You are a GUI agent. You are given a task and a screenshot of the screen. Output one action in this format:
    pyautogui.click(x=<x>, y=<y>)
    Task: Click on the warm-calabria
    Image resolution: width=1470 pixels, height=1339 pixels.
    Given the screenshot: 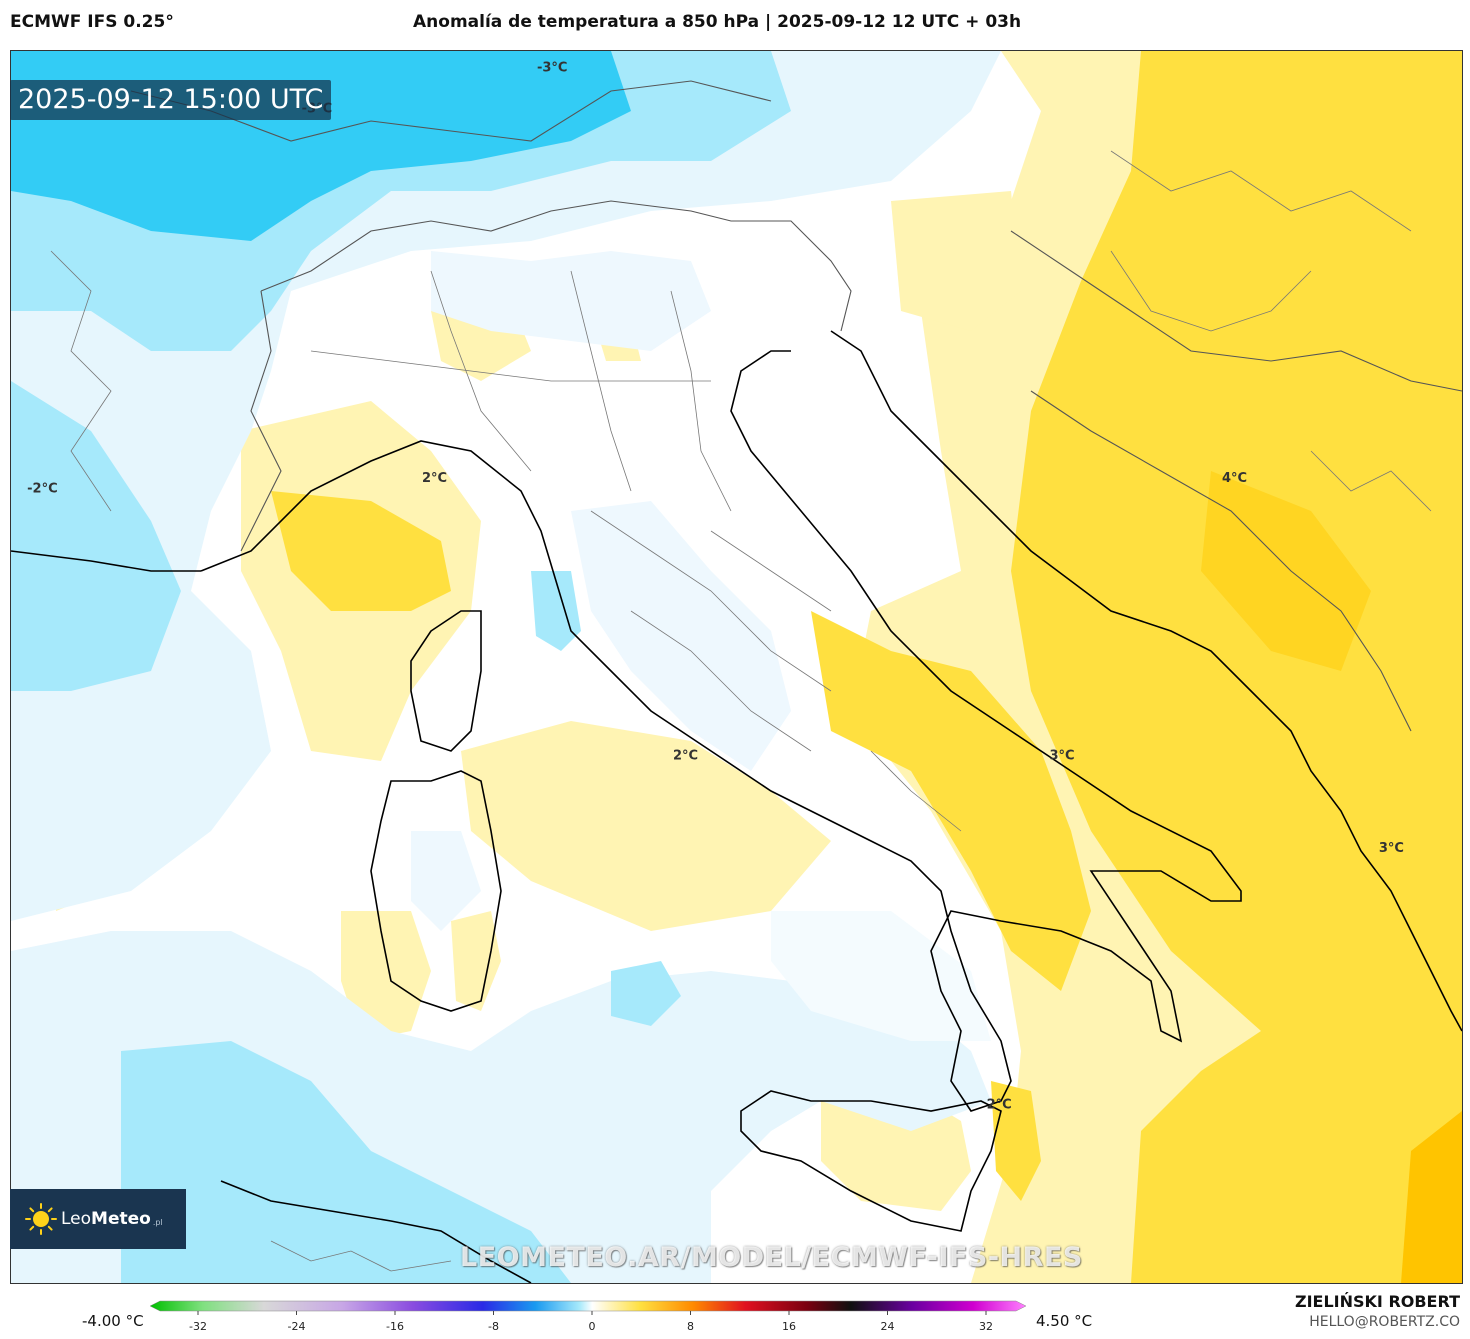 What is the action you would take?
    pyautogui.click(x=1016, y=1141)
    